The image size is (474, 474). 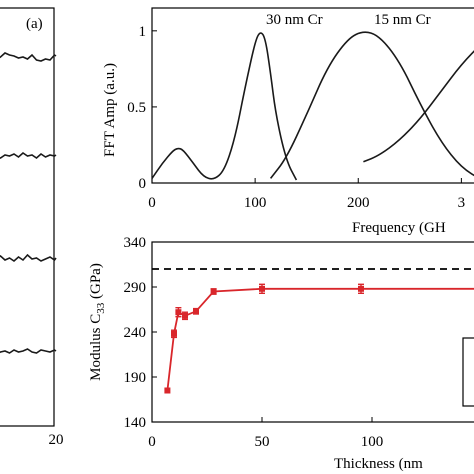 What do you see at coordinates (96, 283) in the screenshot?
I see `modulus-y-label-suffix: (GPa)` at bounding box center [96, 283].